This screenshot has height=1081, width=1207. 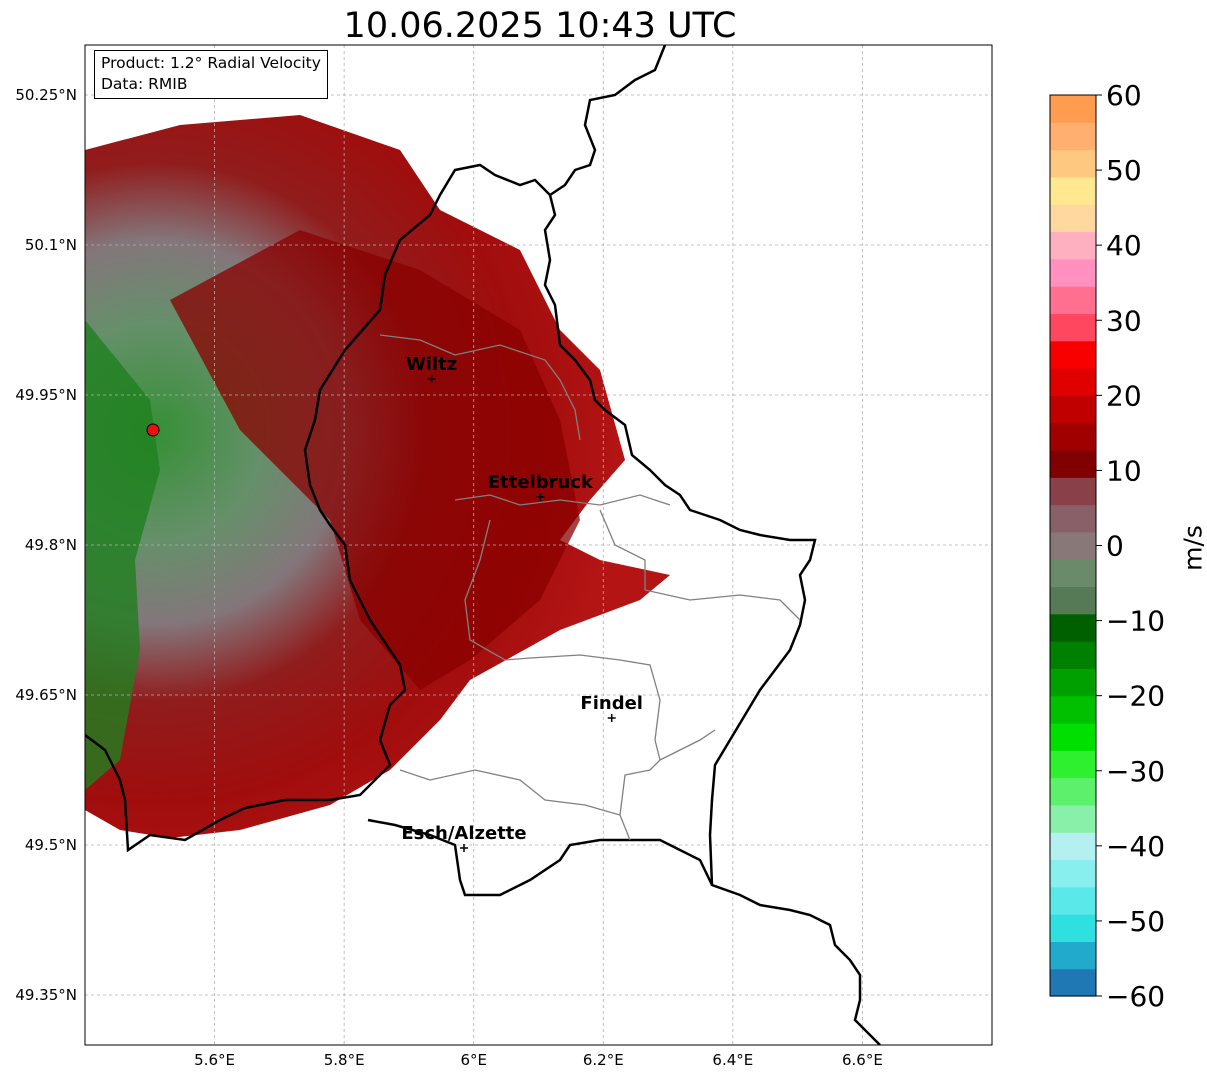 I want to click on colorbar-tick-label: 40, so click(x=1124, y=245).